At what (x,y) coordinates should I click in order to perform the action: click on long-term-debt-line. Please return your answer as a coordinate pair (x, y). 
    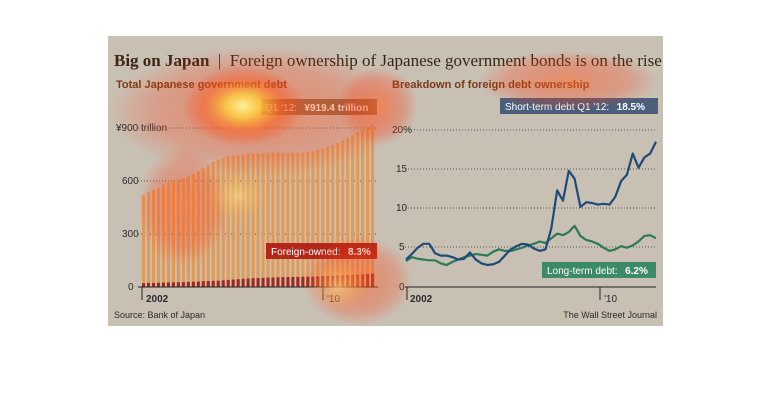
    Looking at the image, I should click on (531, 245).